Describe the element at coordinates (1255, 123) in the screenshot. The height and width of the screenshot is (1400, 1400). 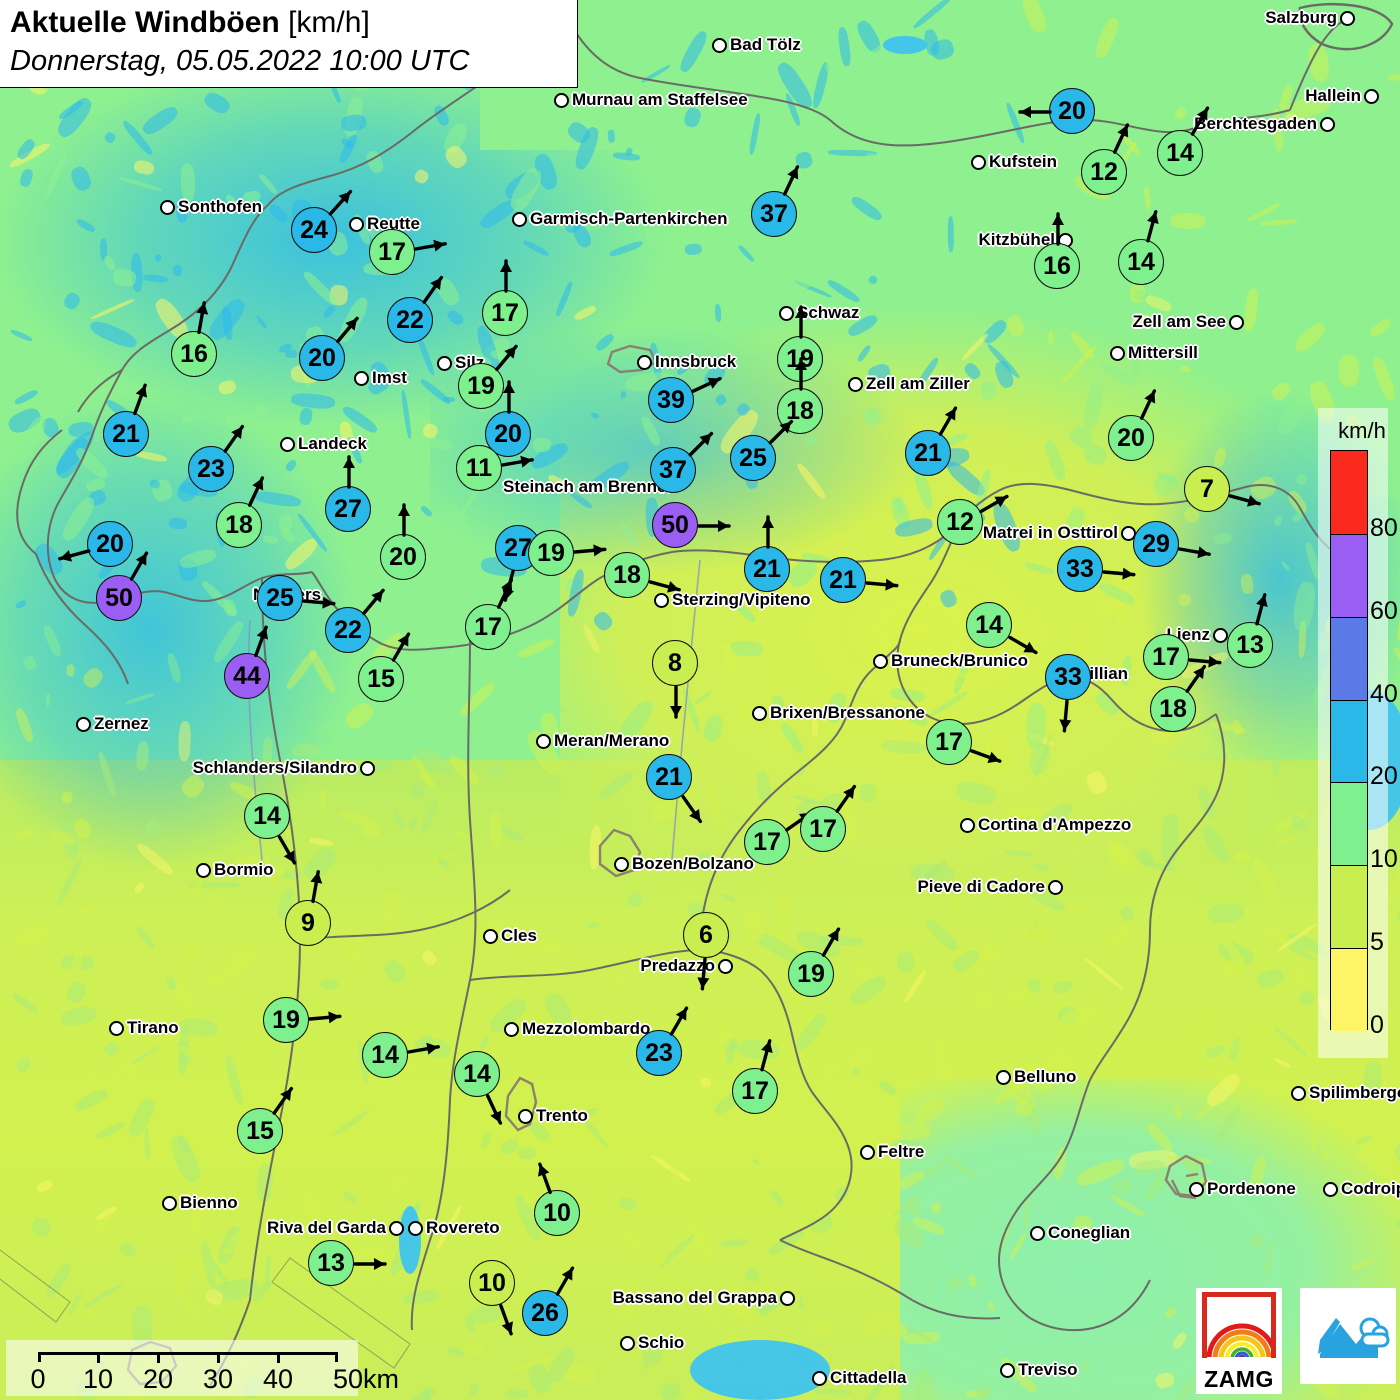
I see `city-name: Berchtesgaden` at that location.